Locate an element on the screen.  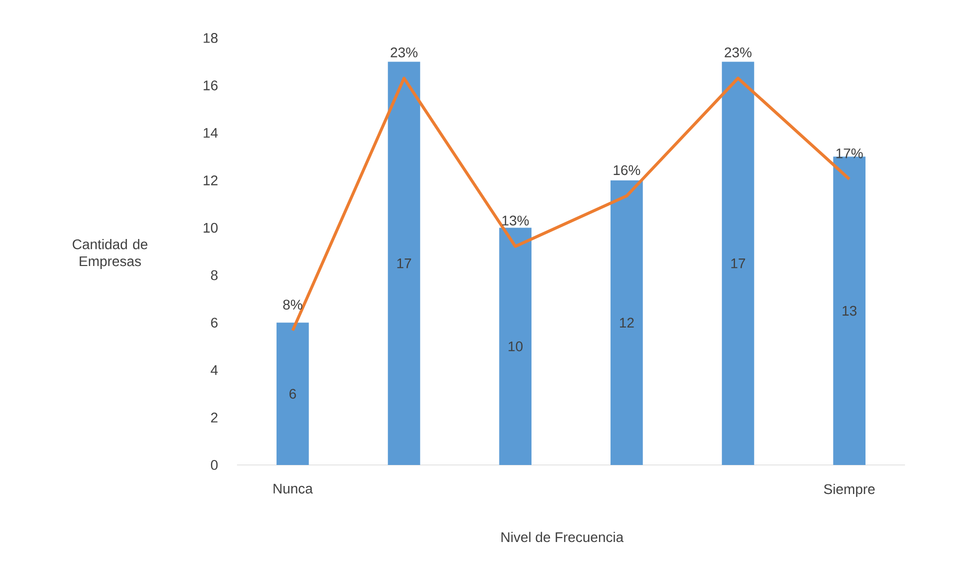
y-tick-label: 4 is located at coordinates (214, 370).